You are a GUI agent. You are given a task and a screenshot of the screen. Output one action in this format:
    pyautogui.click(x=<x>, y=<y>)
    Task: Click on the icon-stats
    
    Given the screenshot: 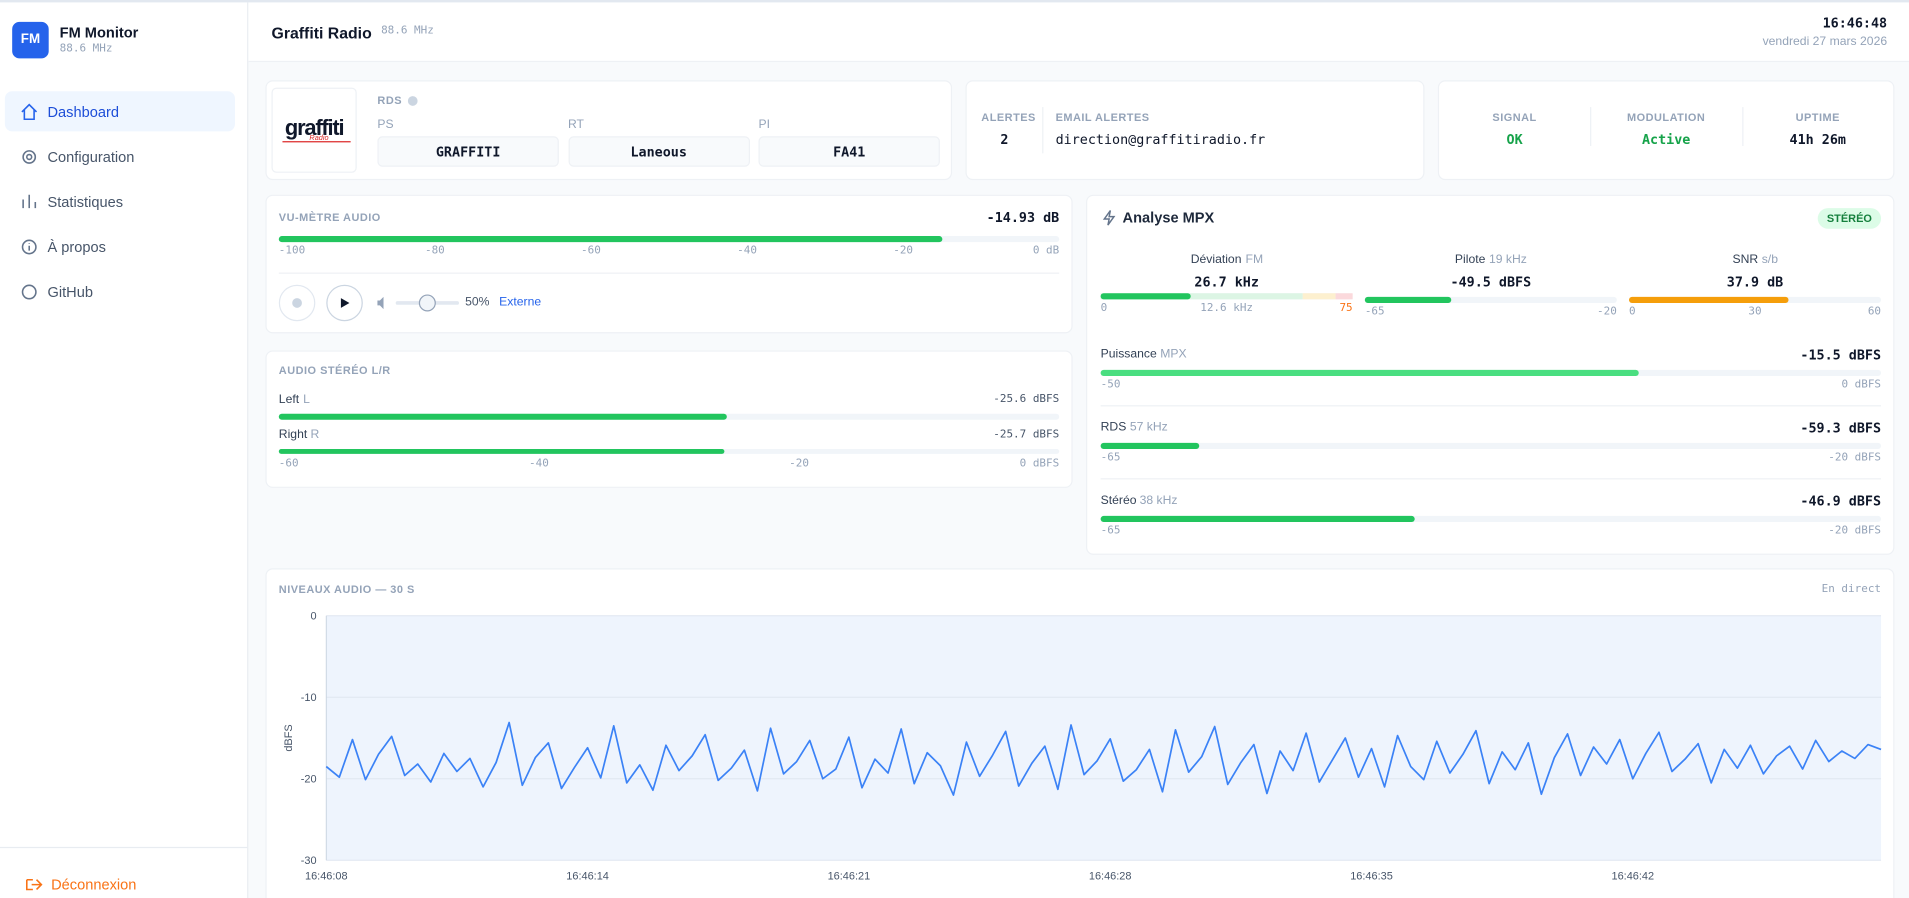 What is the action you would take?
    pyautogui.click(x=29, y=201)
    